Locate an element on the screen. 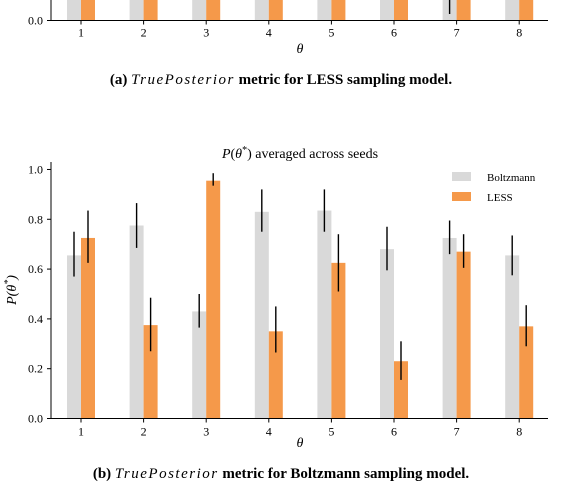 The width and height of the screenshot is (562, 488). legend-swatch-less is located at coordinates (461, 196).